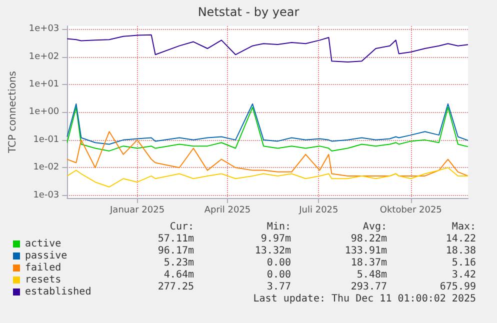 The height and width of the screenshot is (323, 497). I want to click on text: 277.25, so click(176, 287).